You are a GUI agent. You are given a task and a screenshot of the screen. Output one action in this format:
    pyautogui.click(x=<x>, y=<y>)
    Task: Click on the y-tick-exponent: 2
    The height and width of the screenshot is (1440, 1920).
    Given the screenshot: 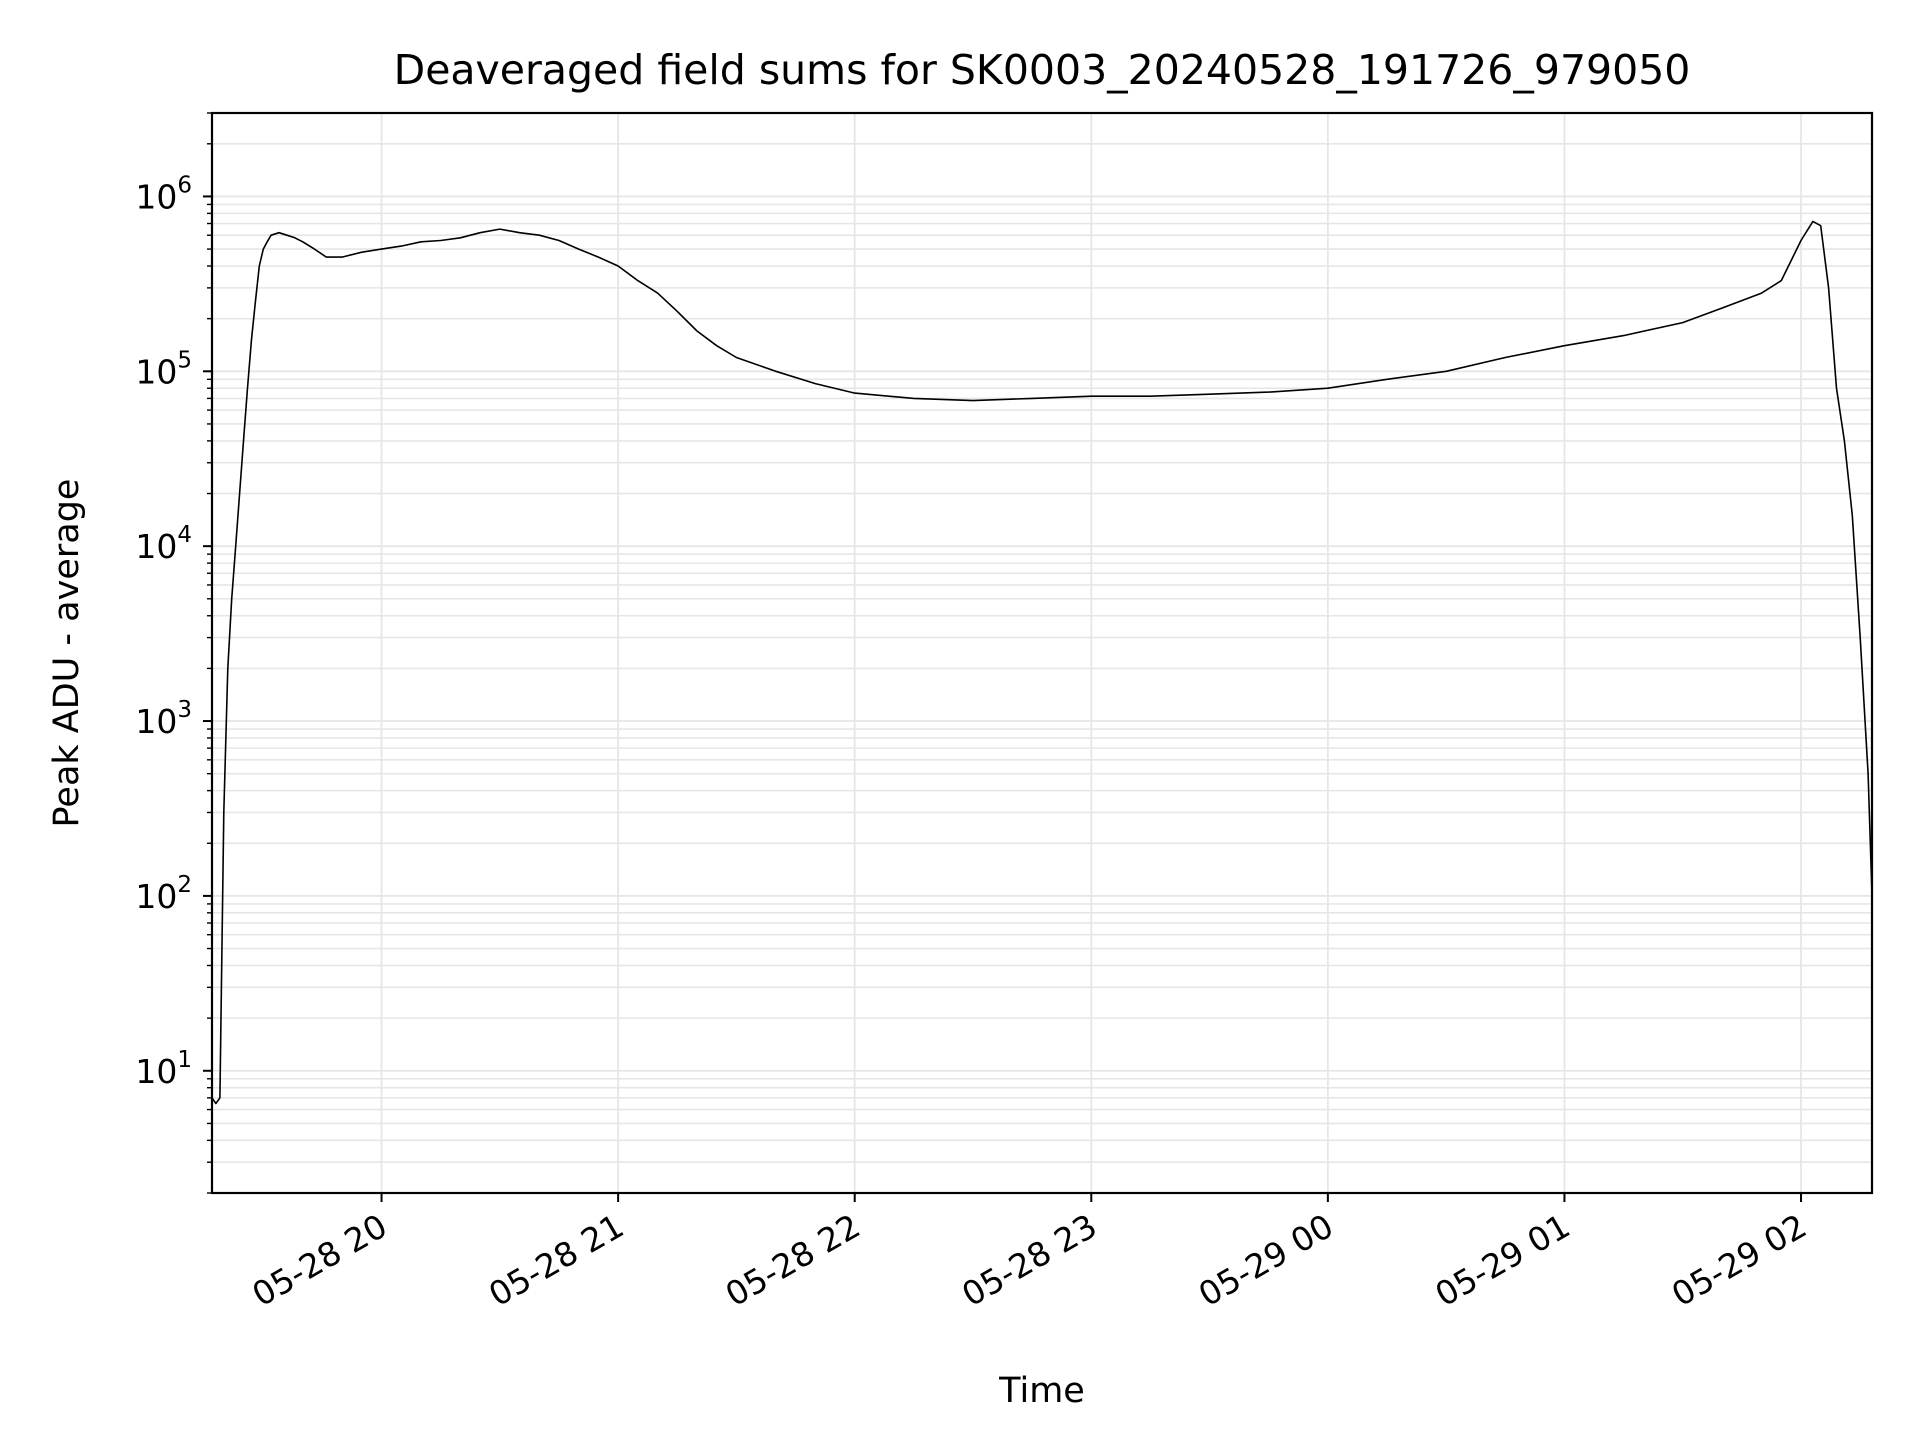 What is the action you would take?
    pyautogui.click(x=184, y=885)
    